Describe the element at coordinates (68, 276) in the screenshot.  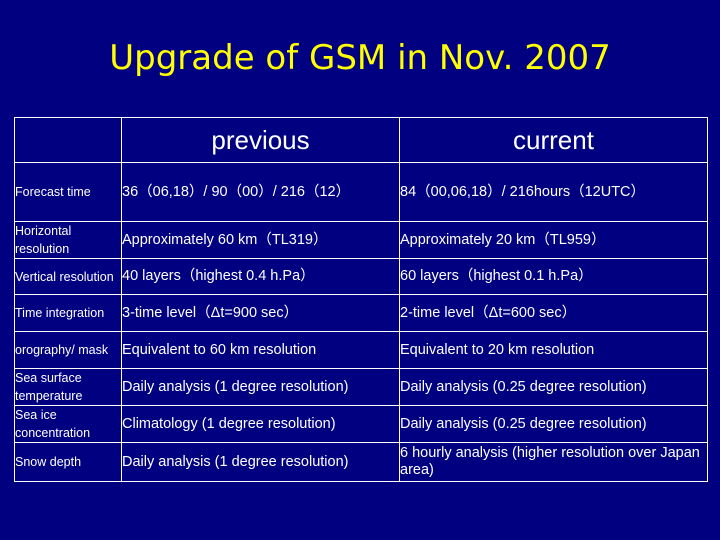
I see `row-label-vertical-resolution: Vertical resolution` at that location.